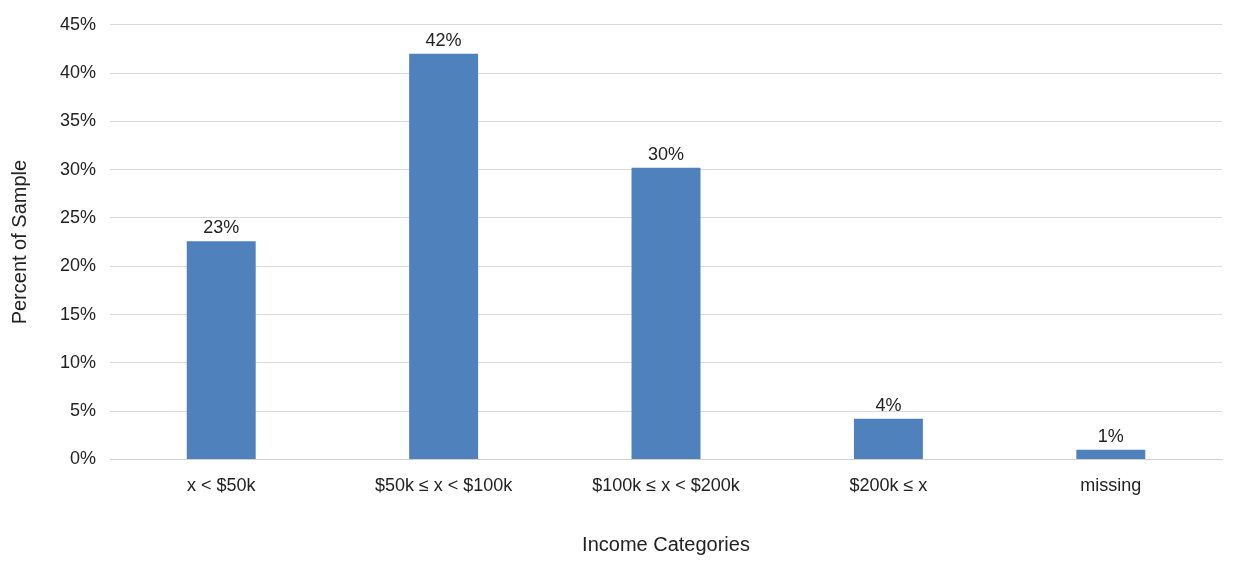 The height and width of the screenshot is (567, 1236). I want to click on y-axis-title: Percent of Sample, so click(18, 242).